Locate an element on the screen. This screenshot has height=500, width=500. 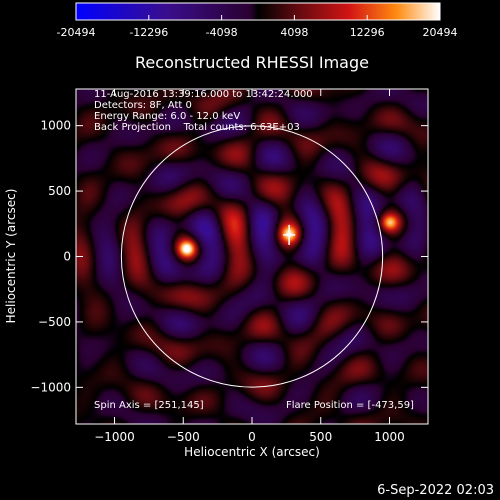
spin-axis-label: Spin Axis = [251,145] is located at coordinates (149, 405).